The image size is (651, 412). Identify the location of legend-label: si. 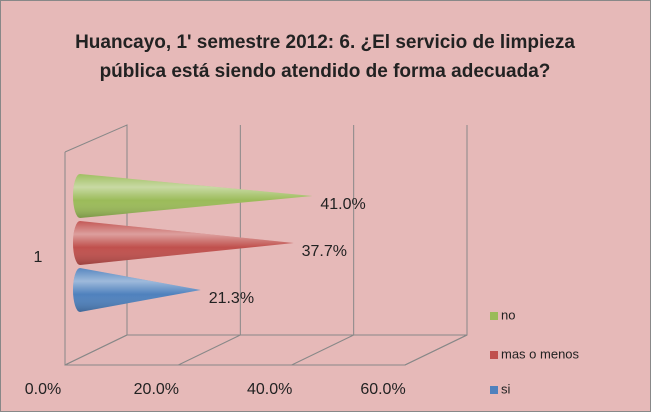
(506, 388).